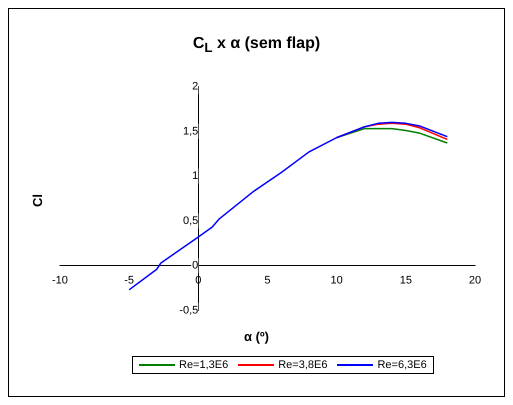  I want to click on x-tick-label: 5, so click(267, 280).